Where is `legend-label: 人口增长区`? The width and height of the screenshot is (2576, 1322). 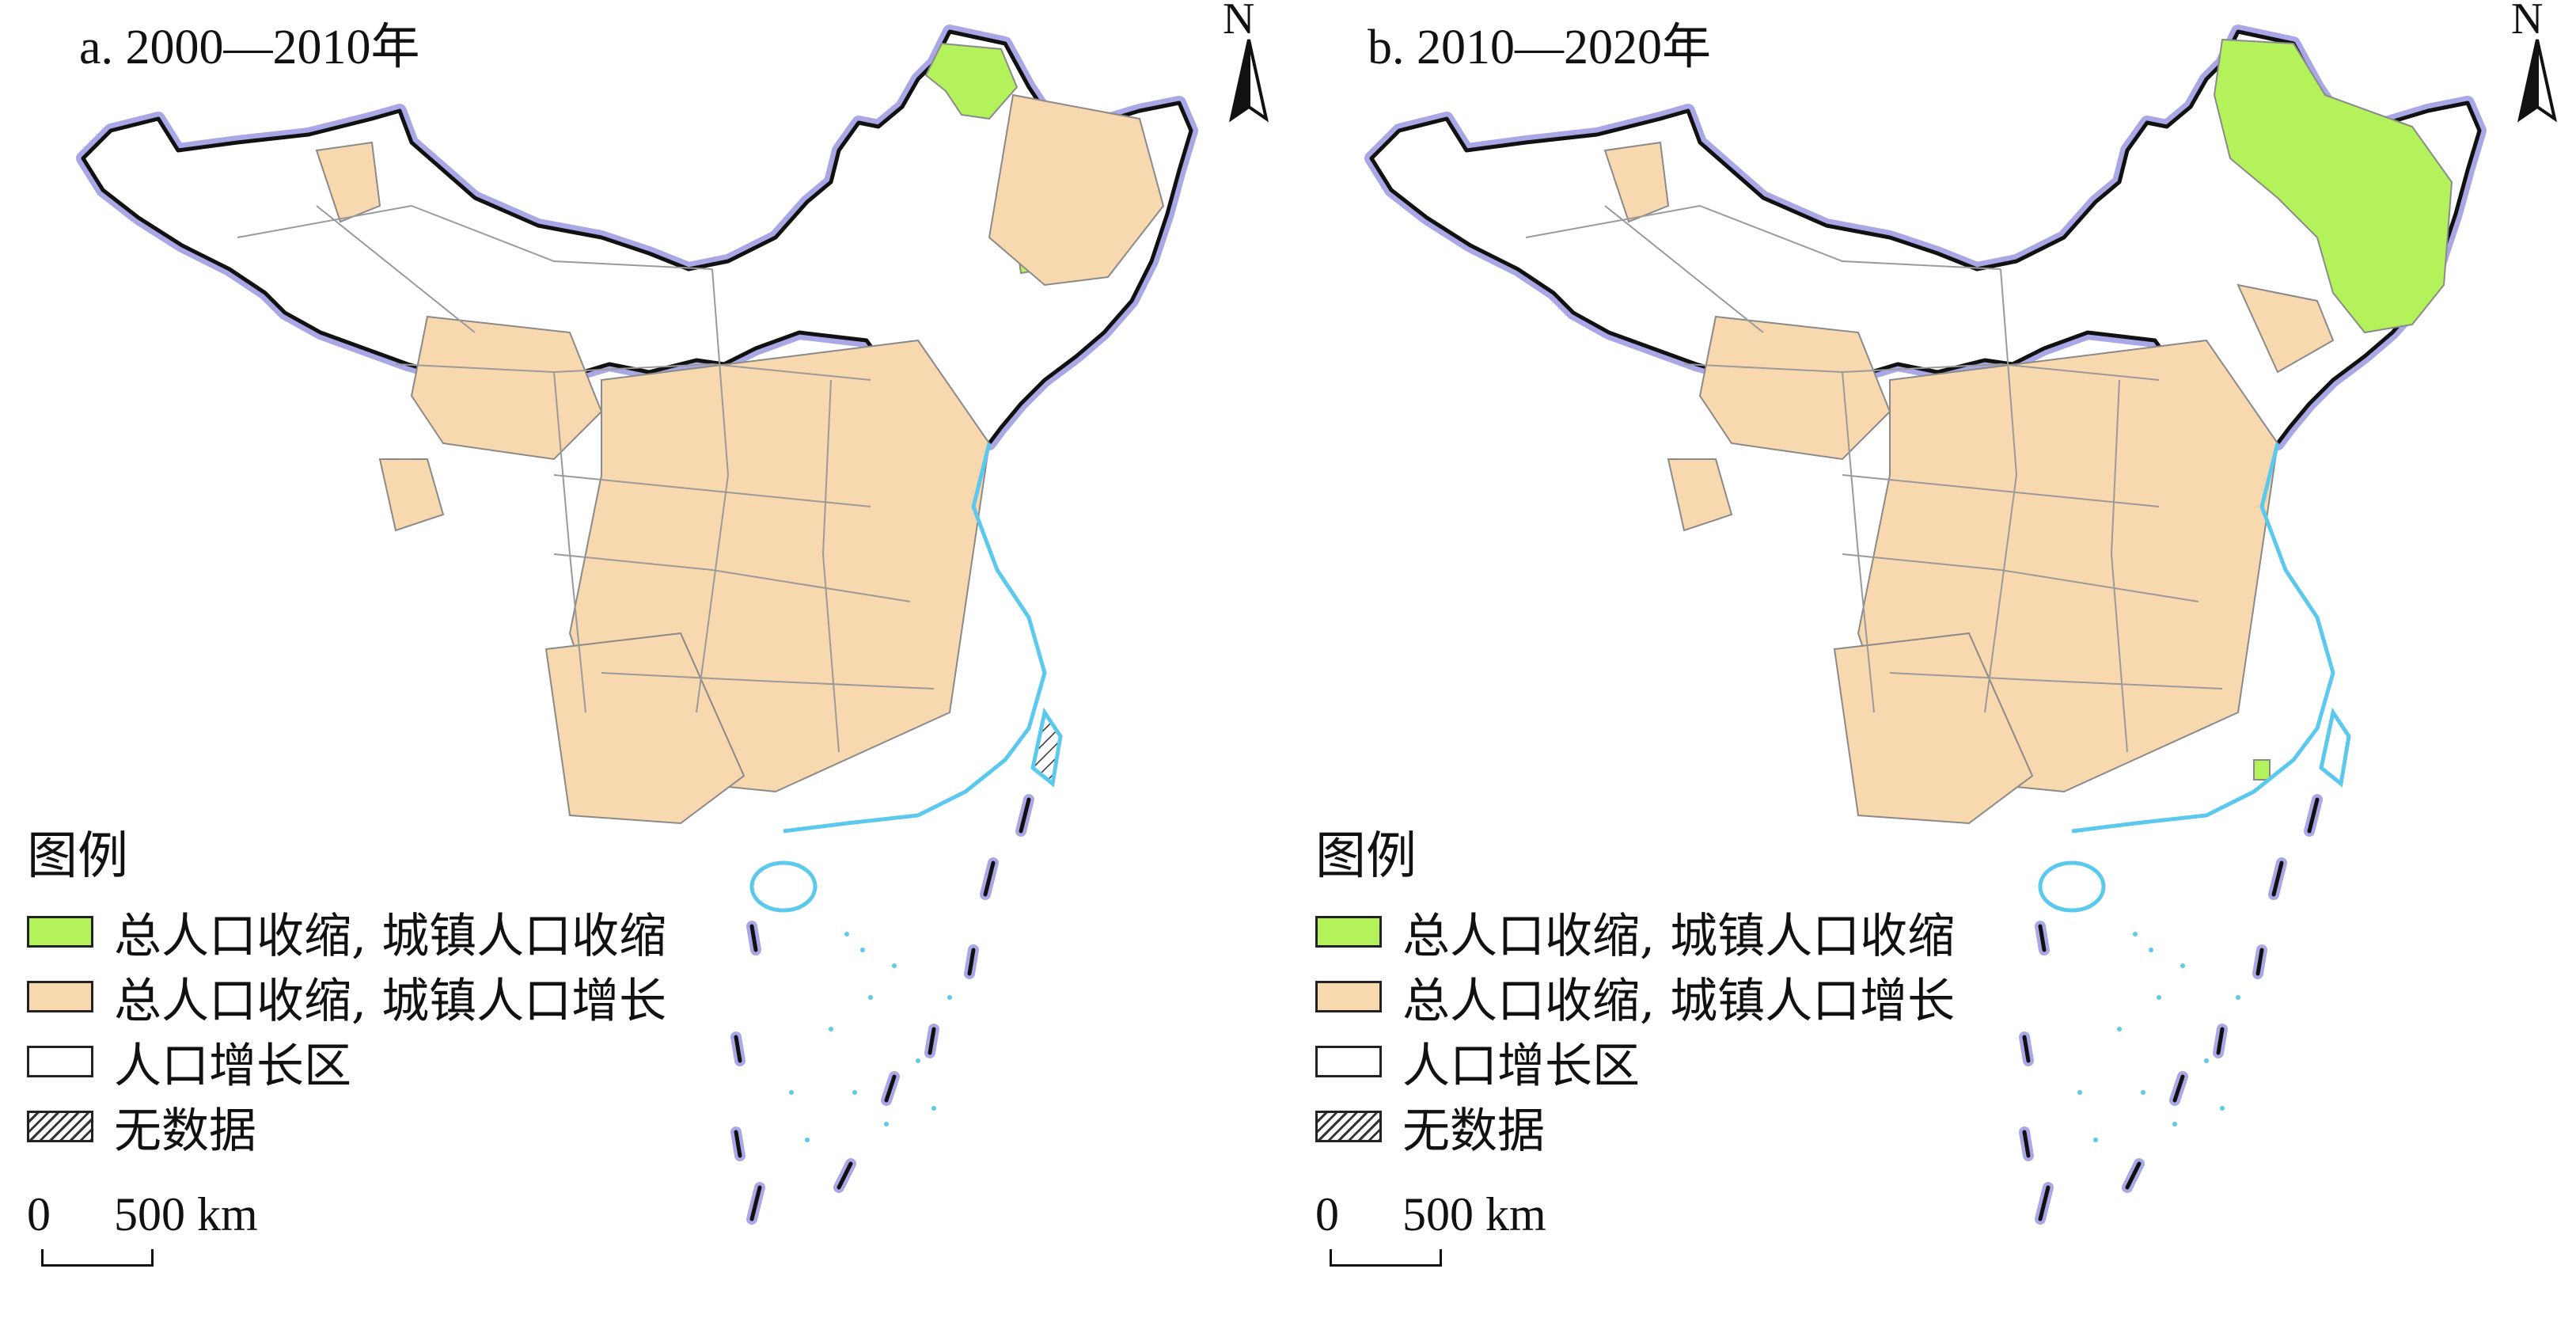 legend-label: 人口增长区 is located at coordinates (232, 1066).